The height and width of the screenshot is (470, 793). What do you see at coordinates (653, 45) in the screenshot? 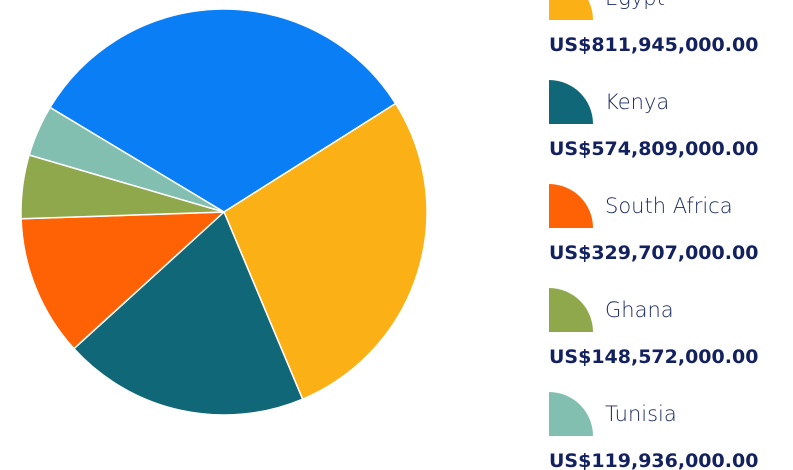
I see `legend-value: US$811,945,000.00` at bounding box center [653, 45].